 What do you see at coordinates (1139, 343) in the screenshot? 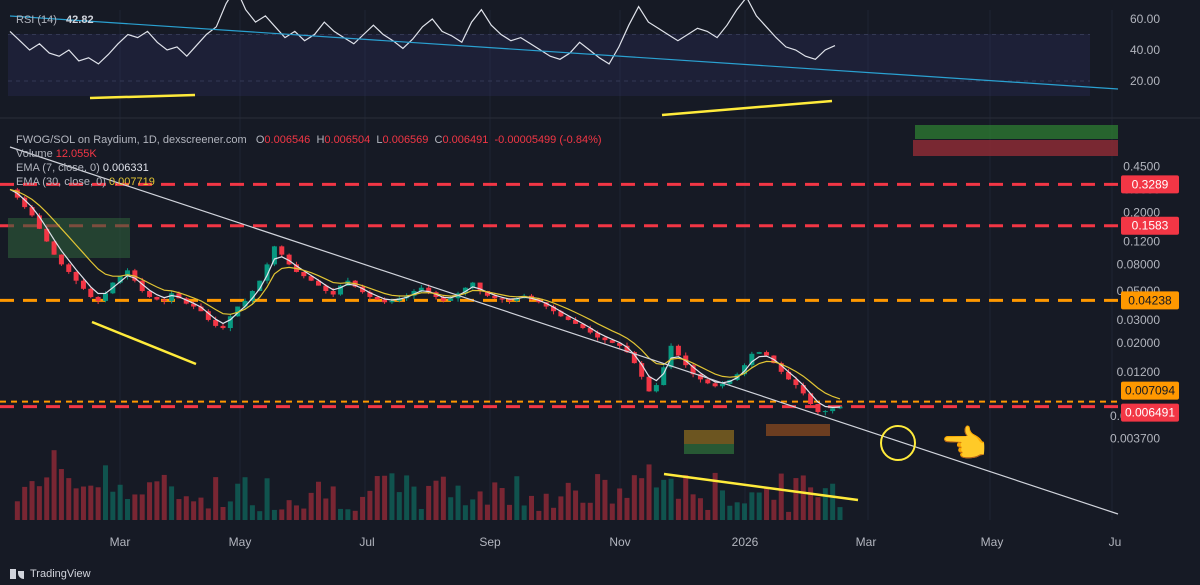
I see `y-tick-7: 0.02000` at bounding box center [1139, 343].